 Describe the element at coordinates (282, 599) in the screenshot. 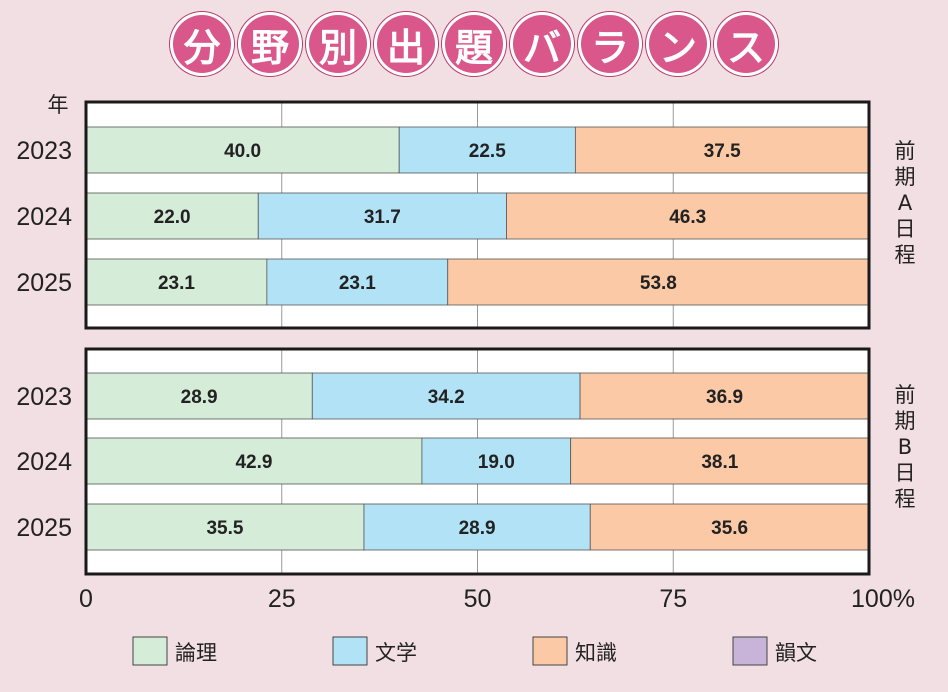

I see `x-tick-label: 25` at that location.